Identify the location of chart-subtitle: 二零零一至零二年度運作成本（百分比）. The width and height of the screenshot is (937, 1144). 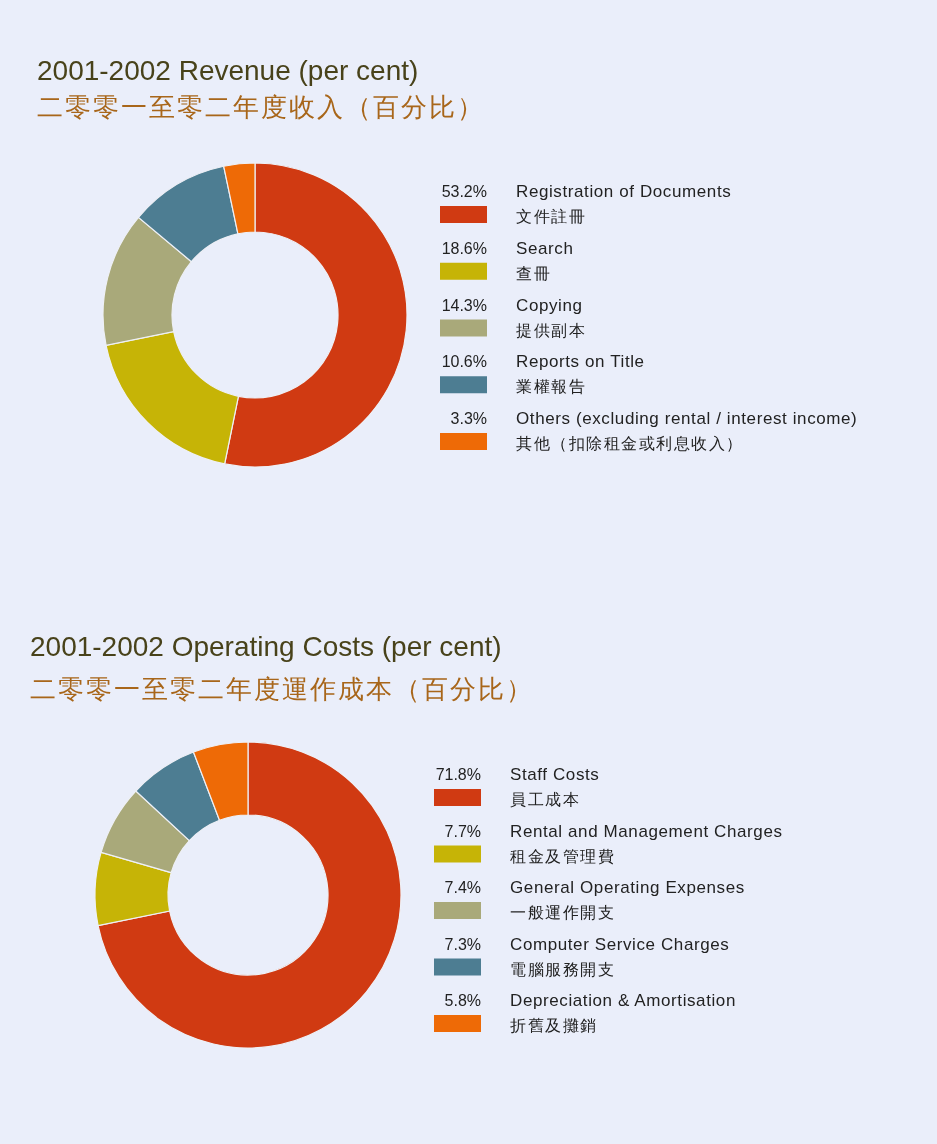
(282, 689).